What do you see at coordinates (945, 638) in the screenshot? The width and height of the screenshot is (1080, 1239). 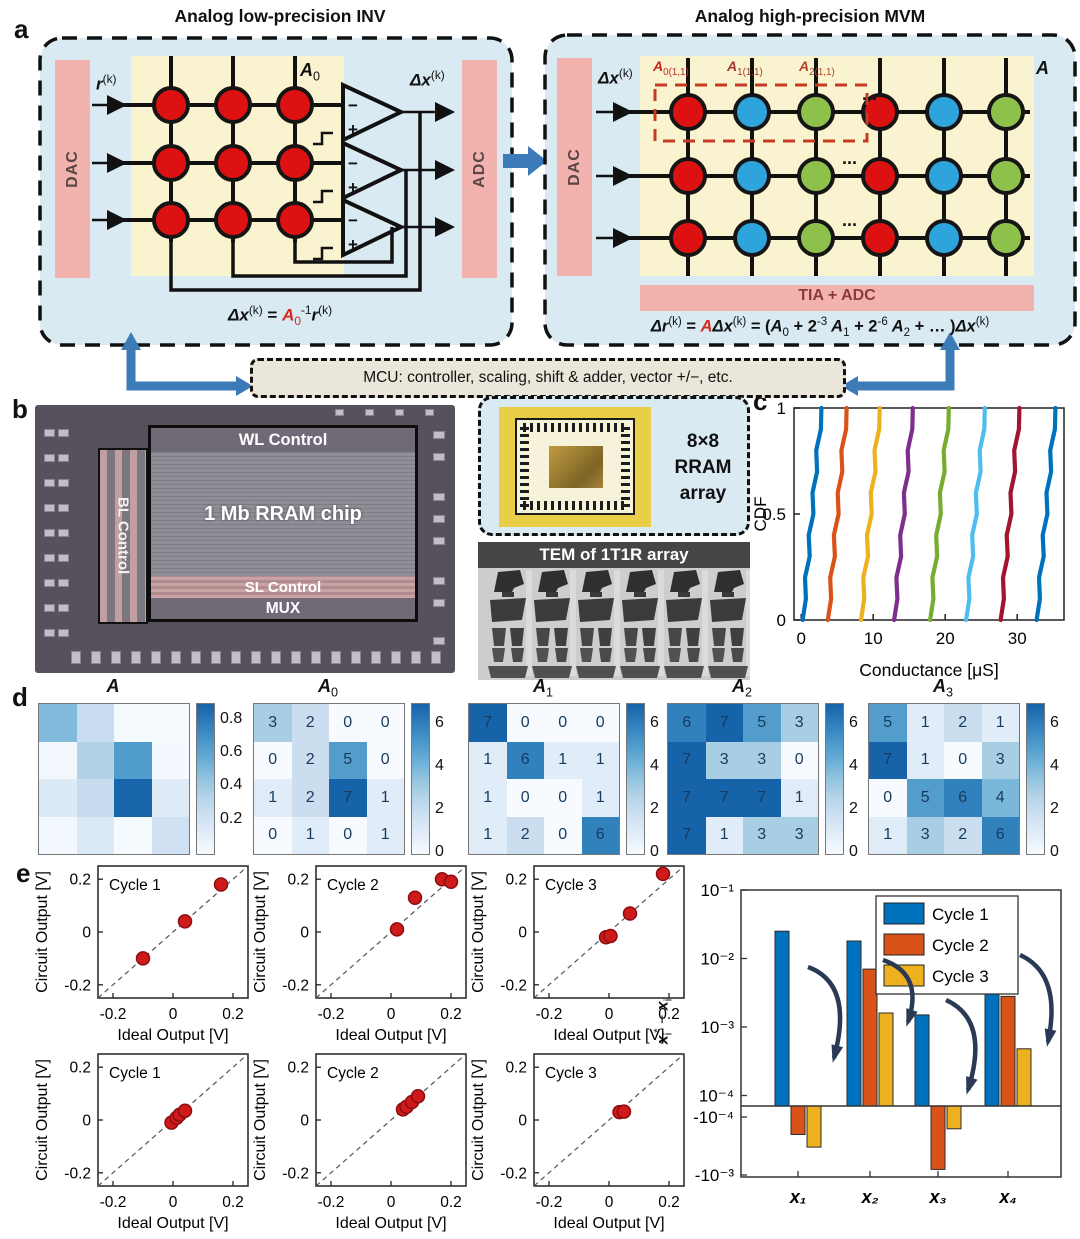 I see `svg-text: 20` at bounding box center [945, 638].